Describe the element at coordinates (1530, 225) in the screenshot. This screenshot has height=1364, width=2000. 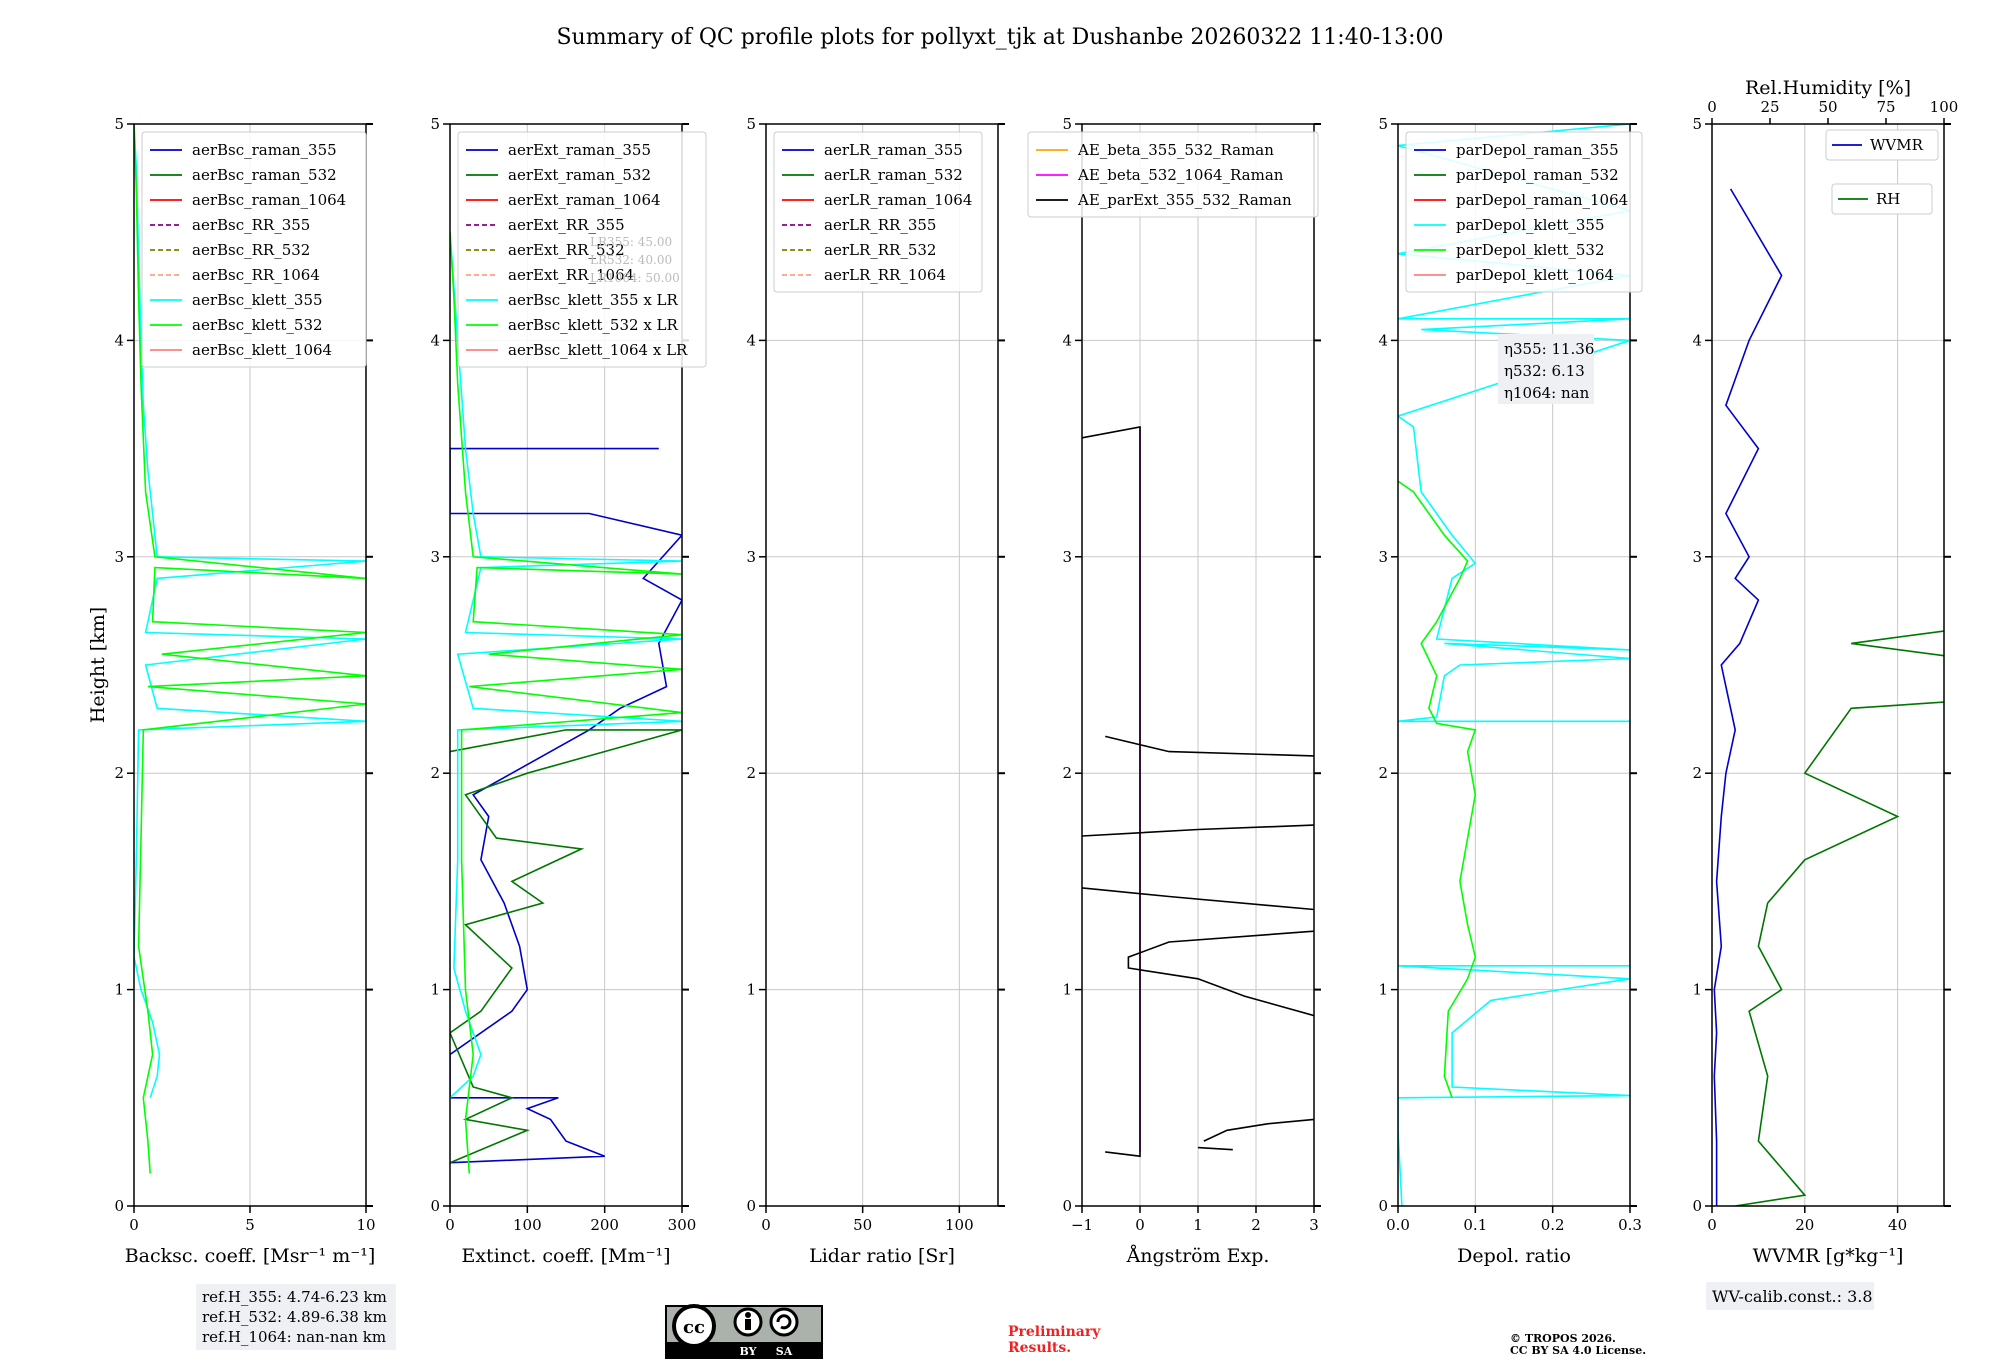
I see `legend-label-parDepol_klett_355: parDepol_klett_355` at that location.